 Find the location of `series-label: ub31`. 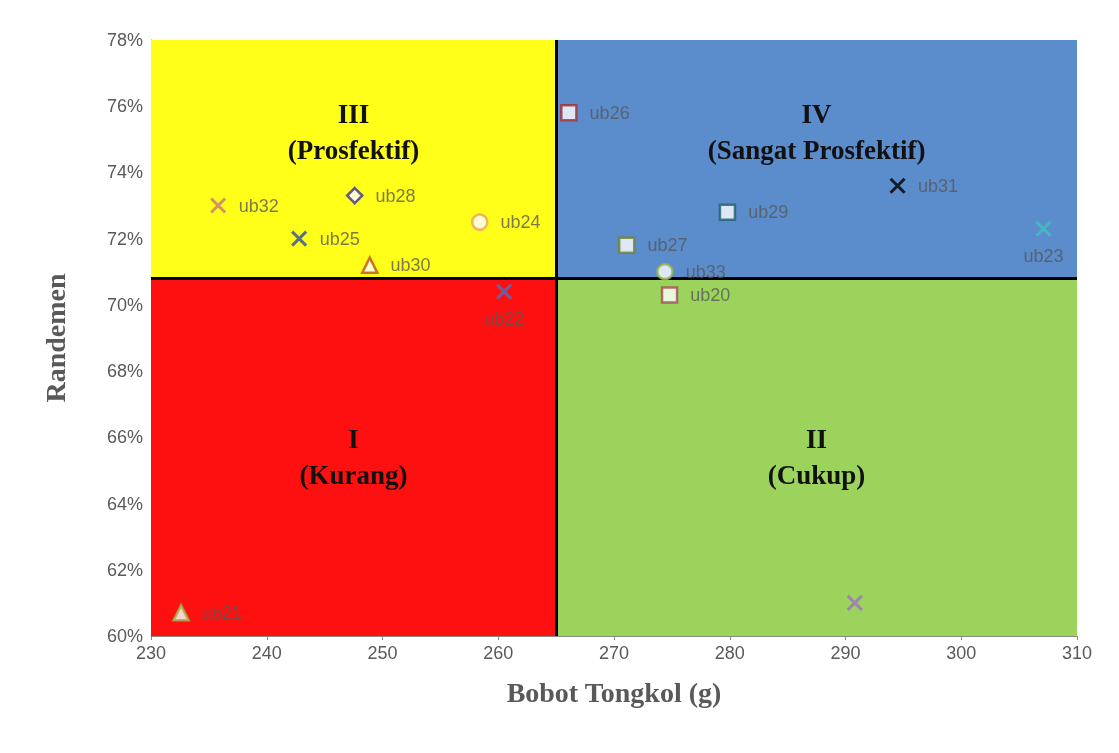

series-label: ub31 is located at coordinates (938, 185).